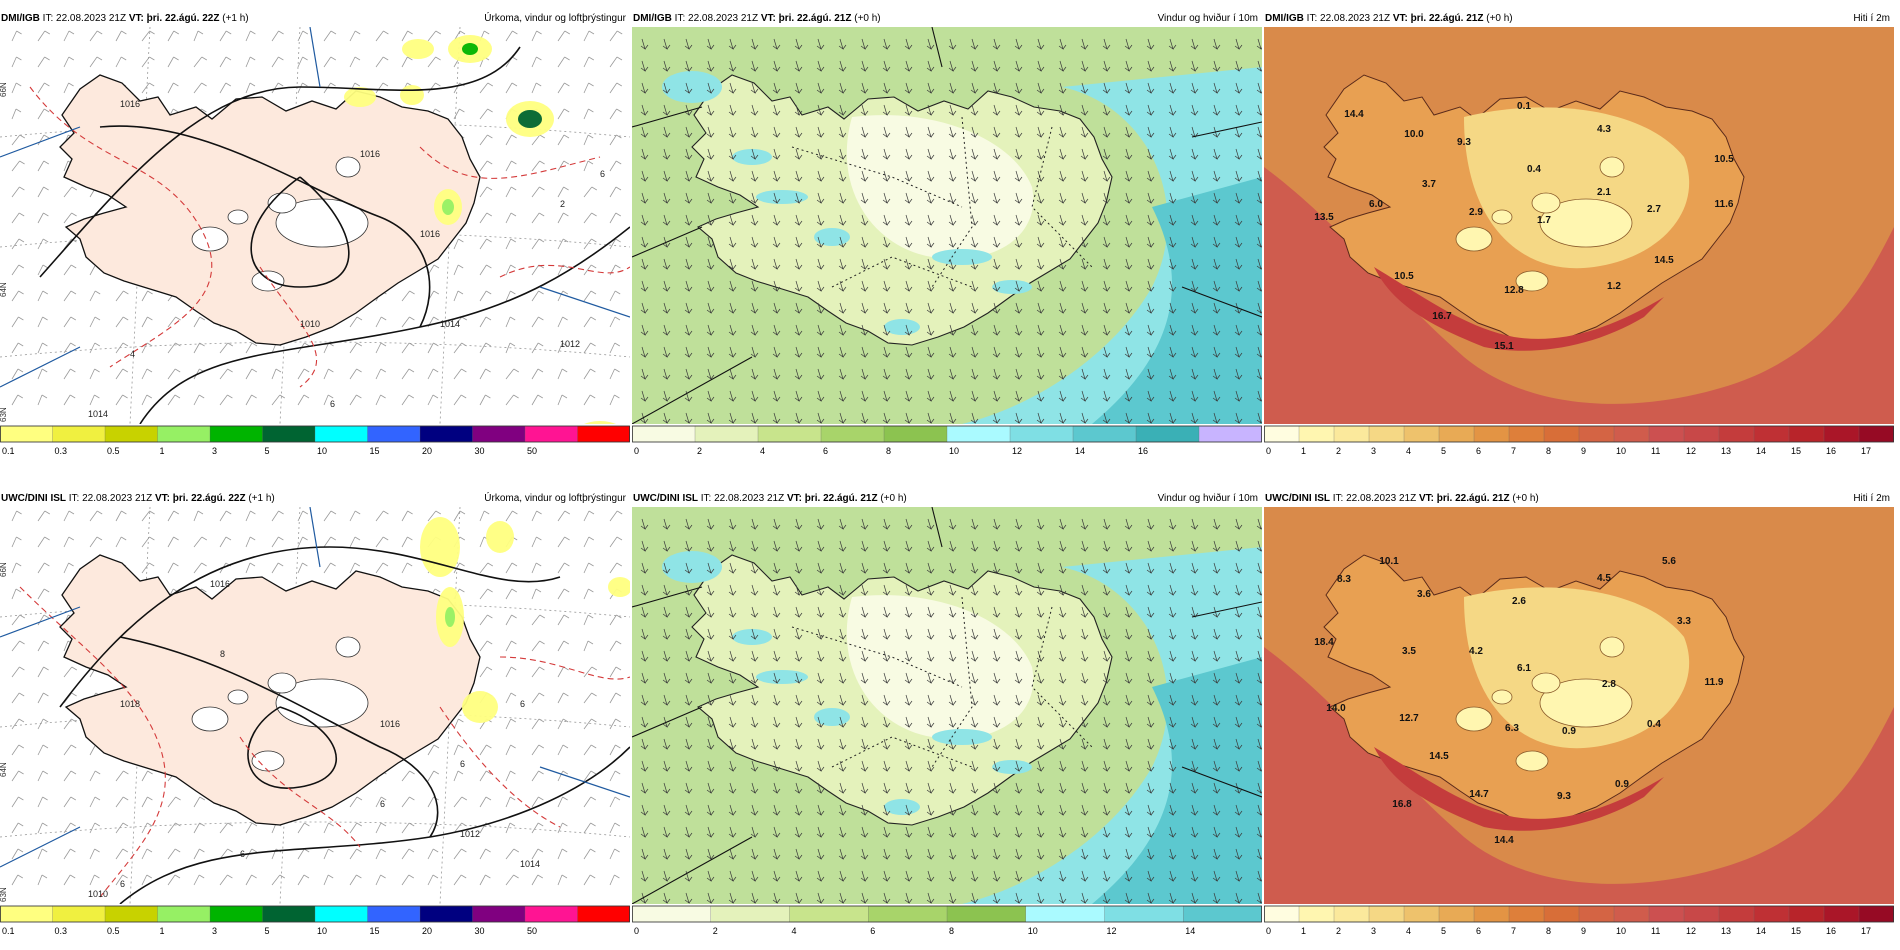 The image size is (1900, 950). Describe the element at coordinates (1871, 18) in the screenshot. I see `panel-title: Hiti í 2m` at that location.